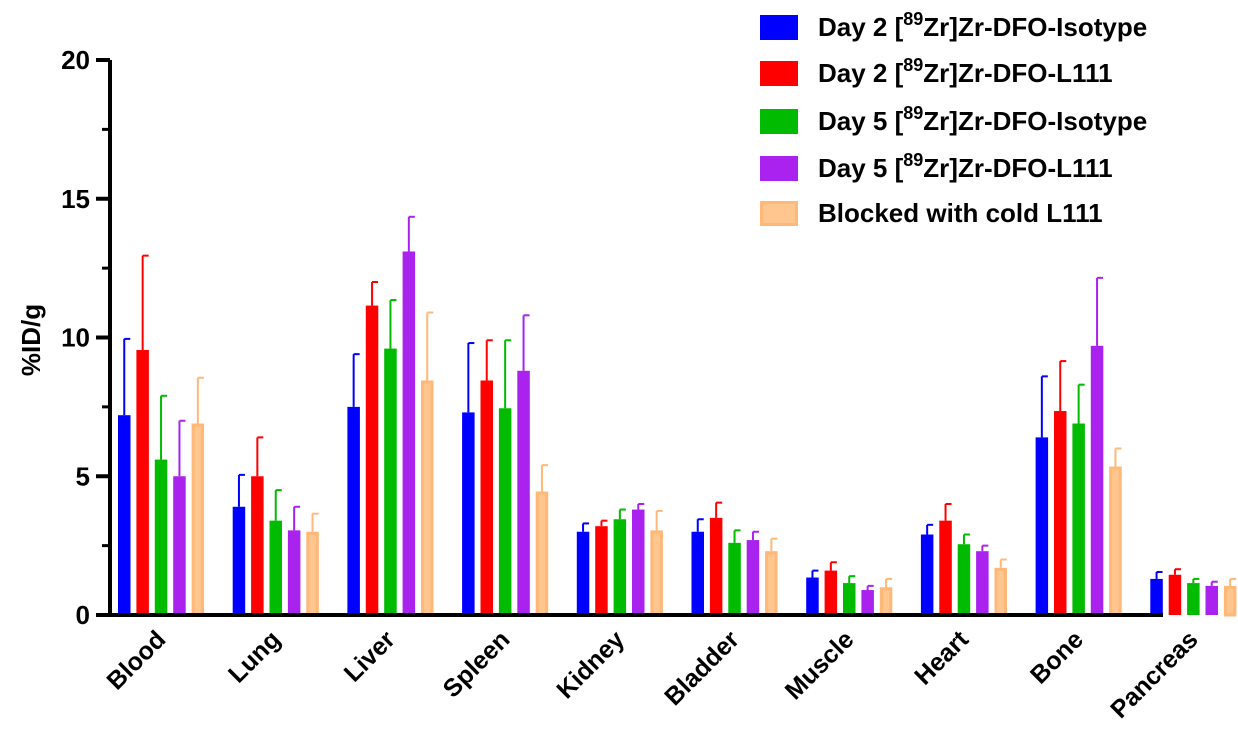  I want to click on y-tick-label: 15, so click(75, 199).